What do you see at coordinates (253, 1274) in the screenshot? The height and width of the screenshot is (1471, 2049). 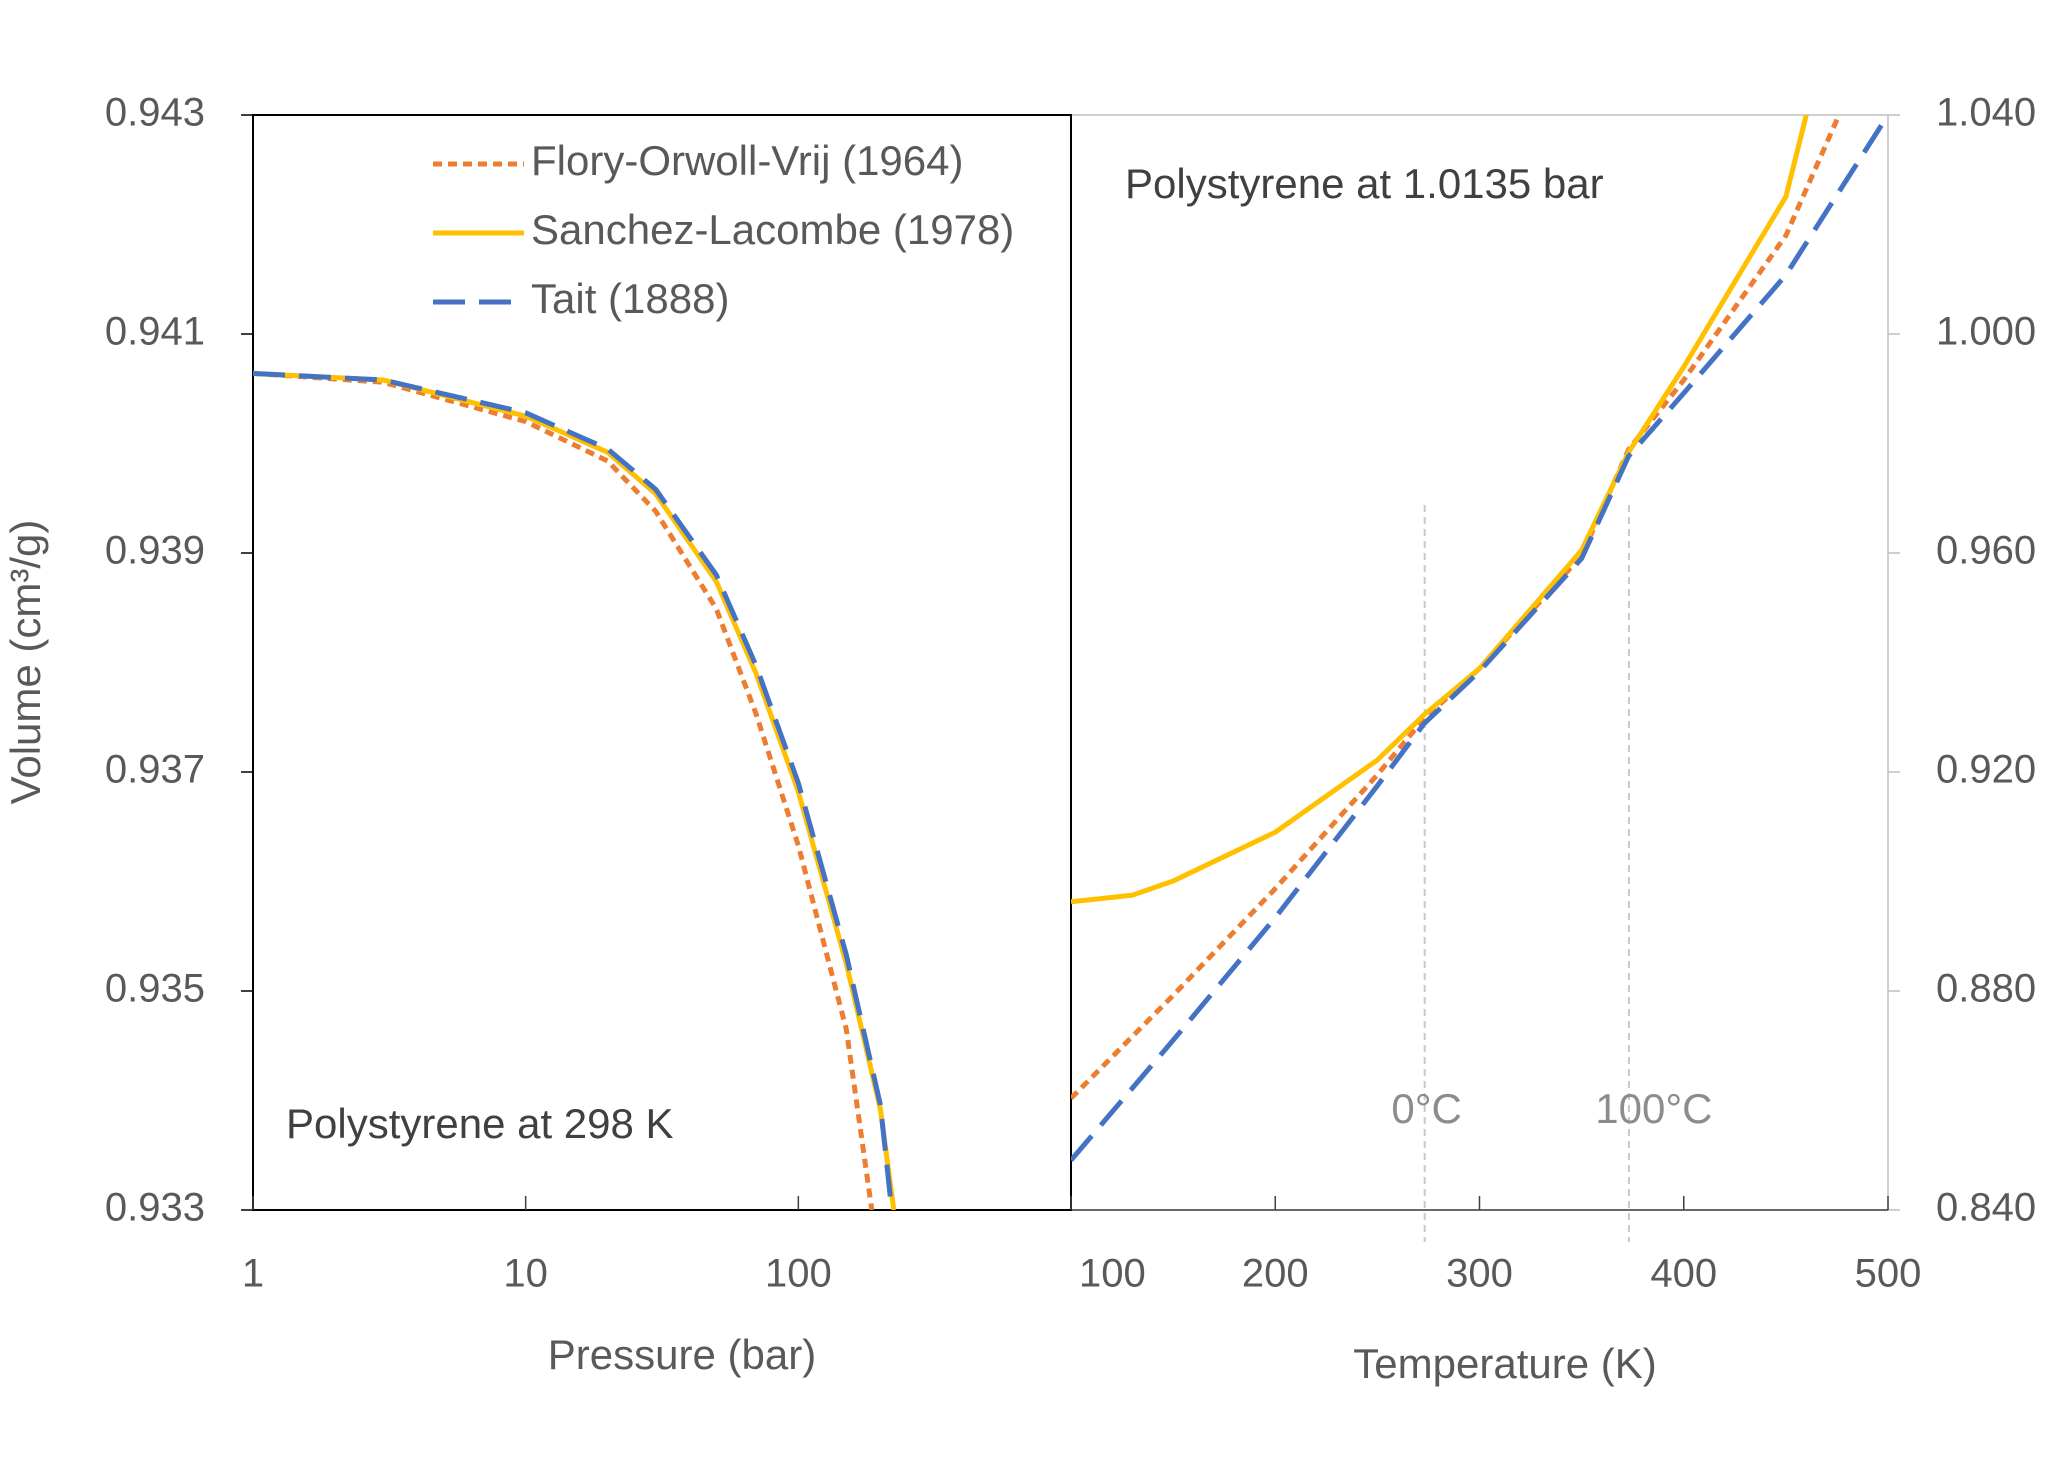 I see `x-tick-label: 1` at bounding box center [253, 1274].